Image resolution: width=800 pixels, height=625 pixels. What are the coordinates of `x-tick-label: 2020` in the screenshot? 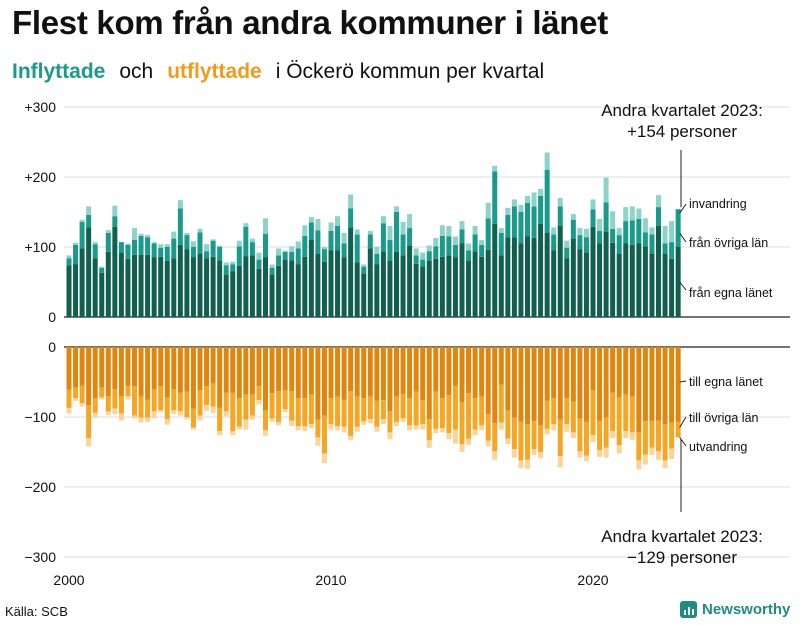 It's located at (592, 580).